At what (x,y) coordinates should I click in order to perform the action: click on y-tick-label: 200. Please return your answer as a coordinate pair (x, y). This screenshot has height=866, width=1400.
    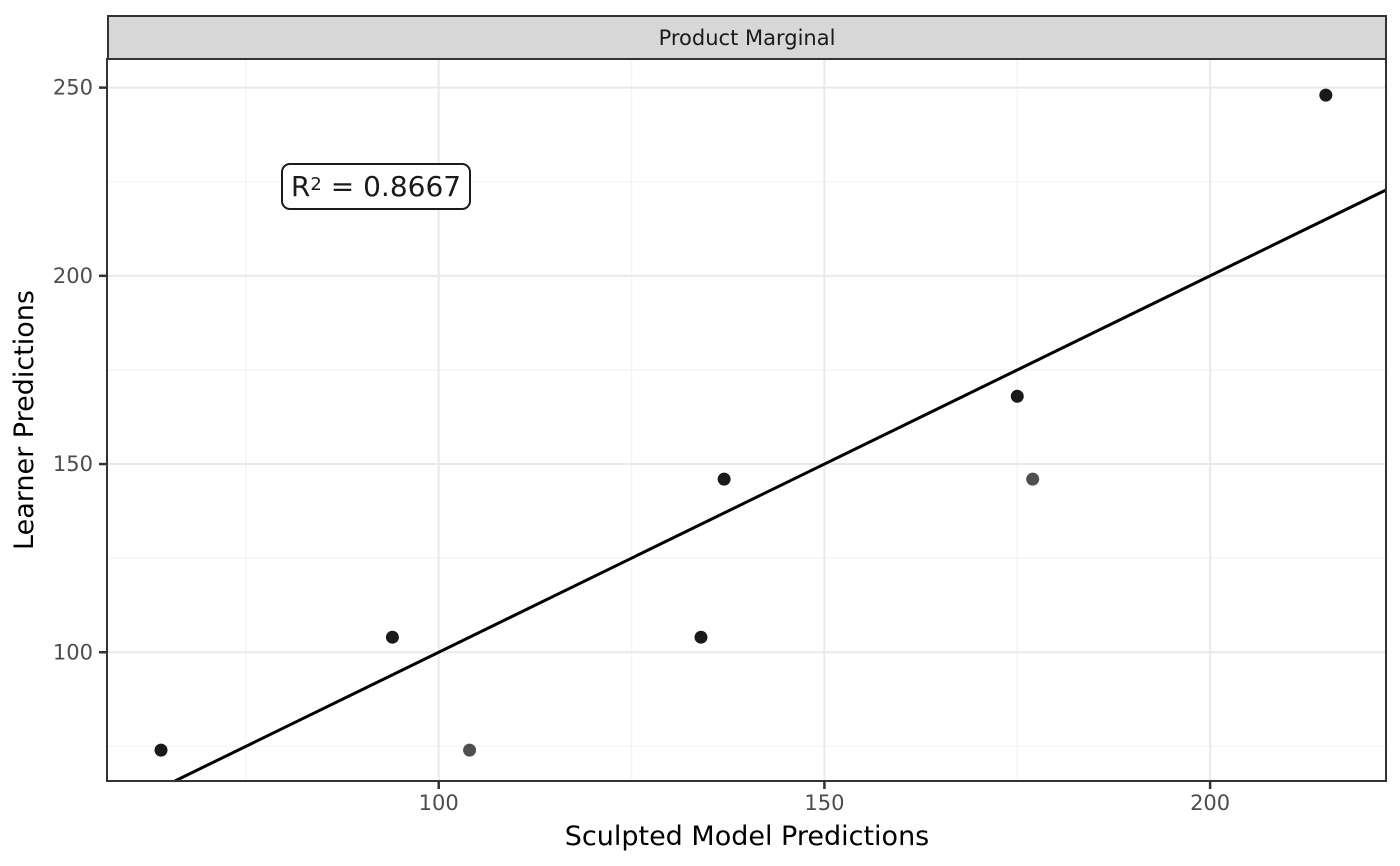
    Looking at the image, I should click on (73, 276).